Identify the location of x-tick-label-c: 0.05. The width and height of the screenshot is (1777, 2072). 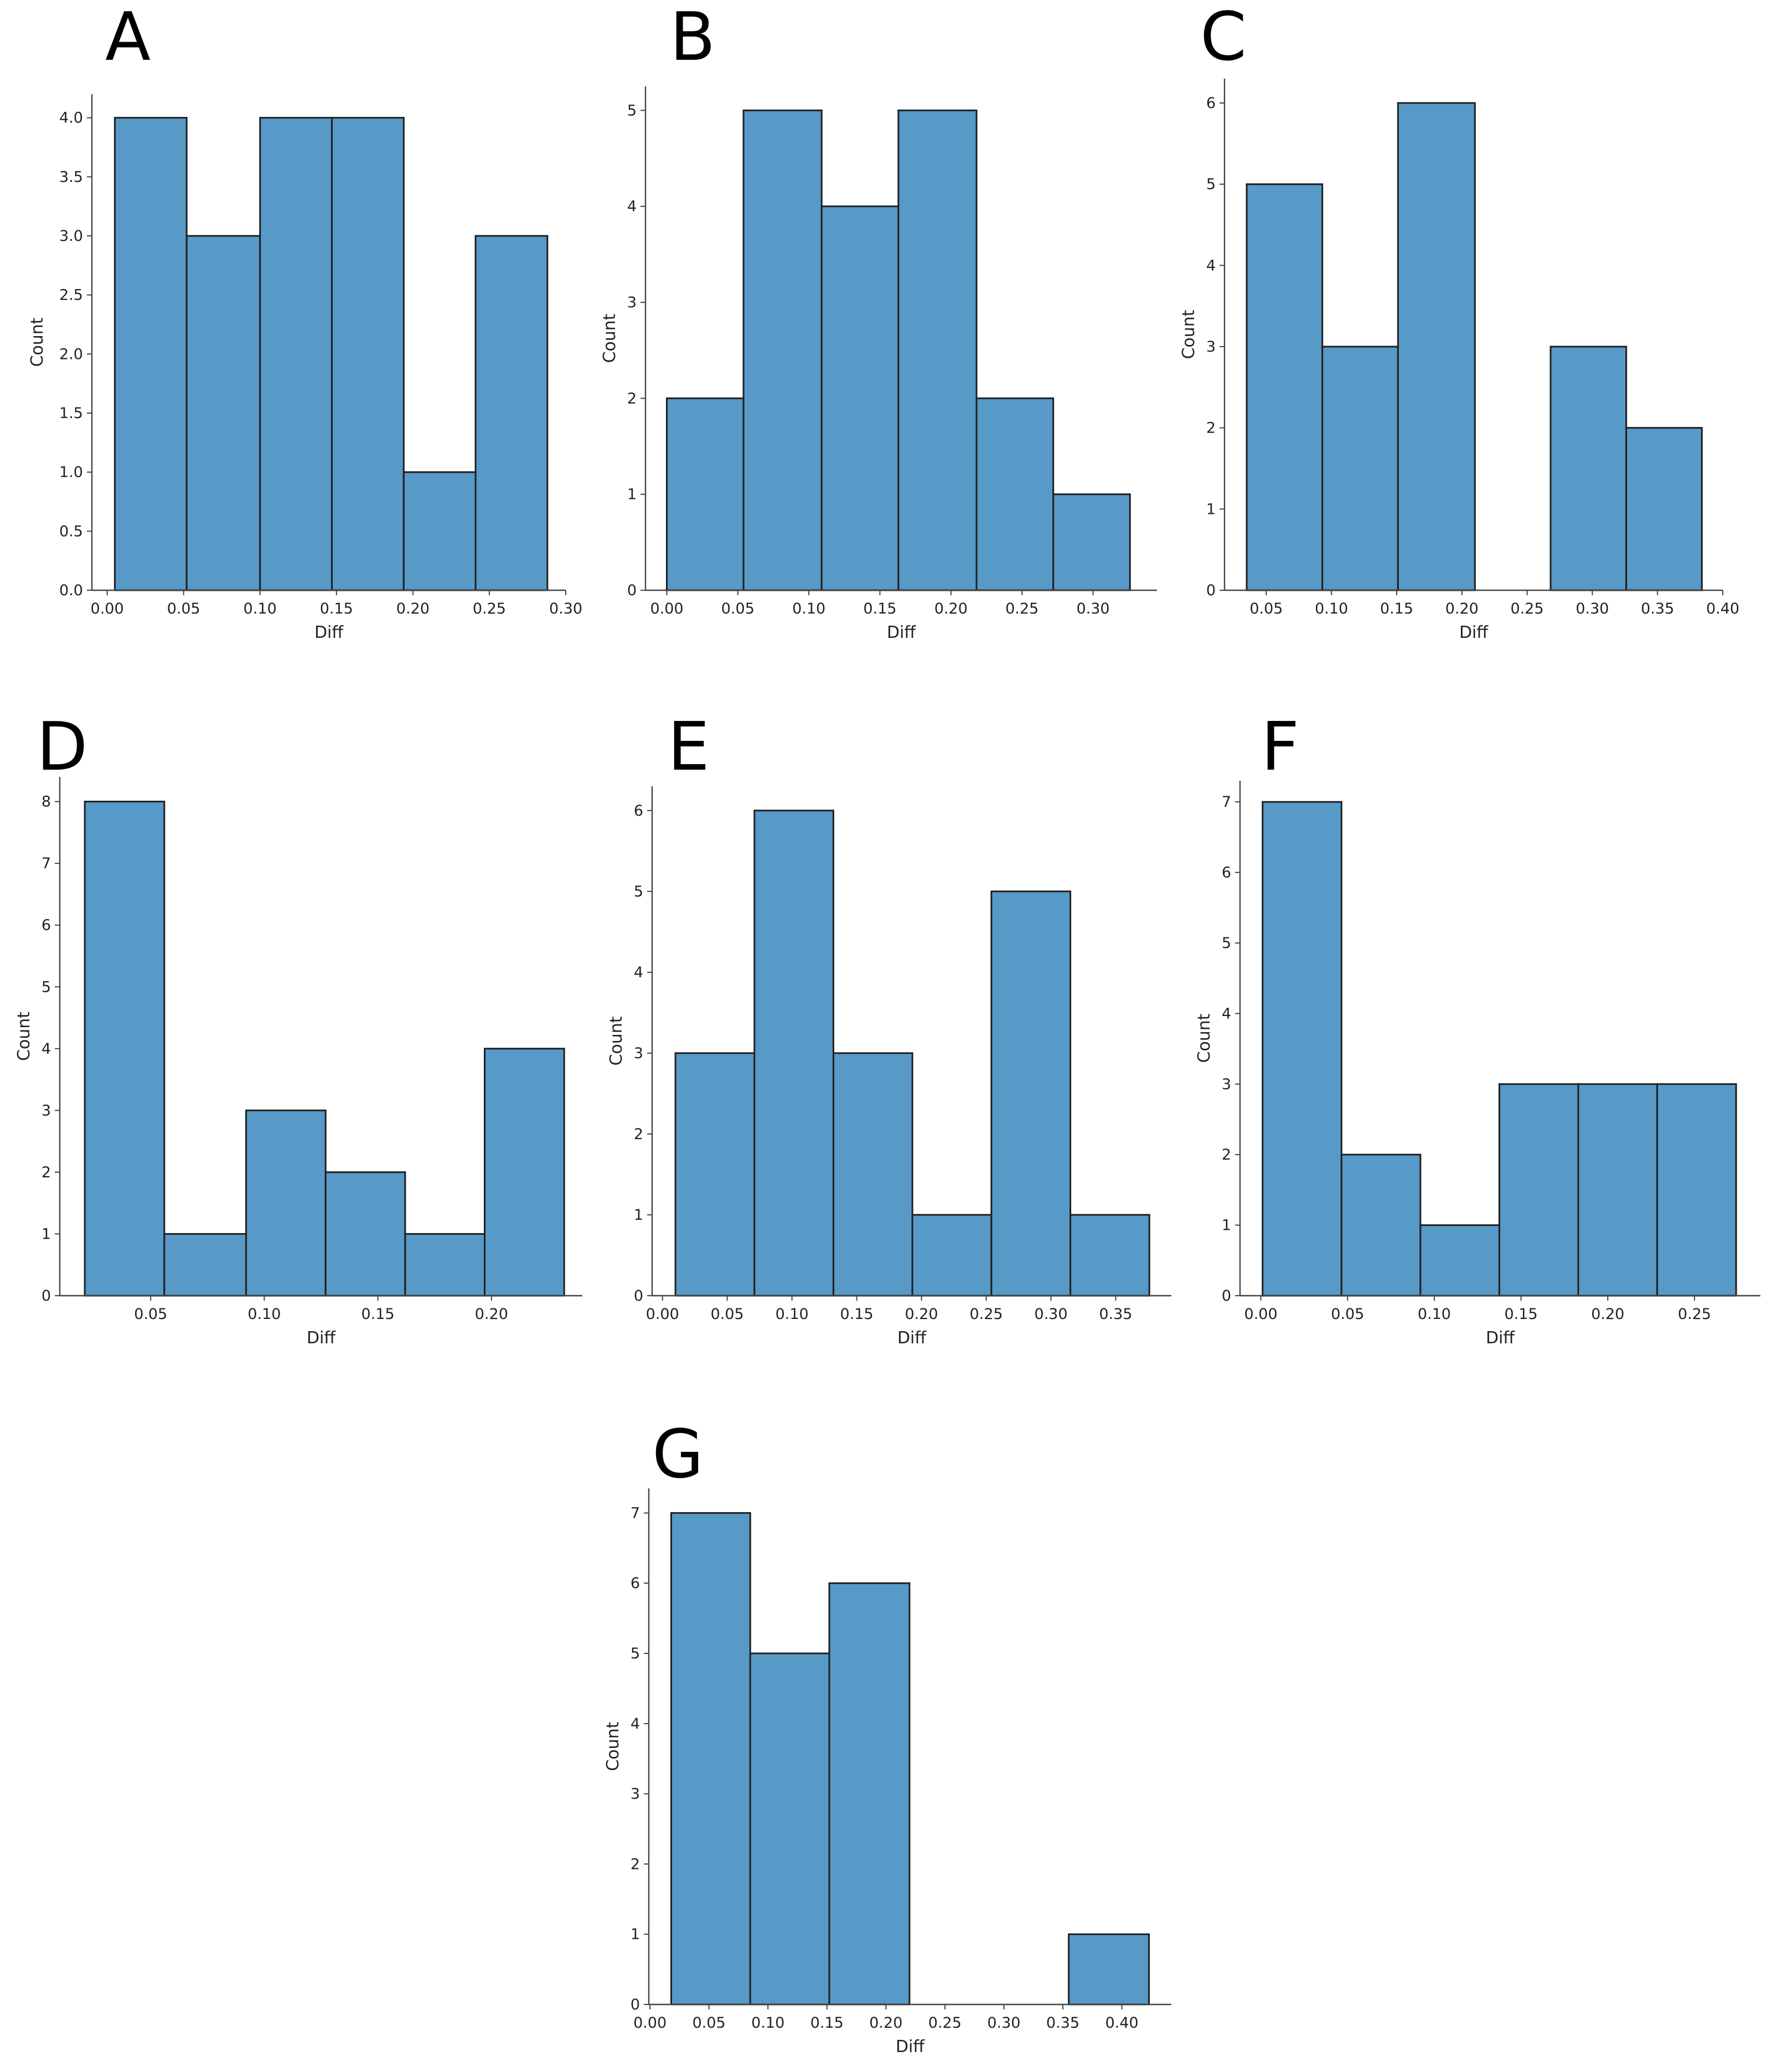
(1266, 608).